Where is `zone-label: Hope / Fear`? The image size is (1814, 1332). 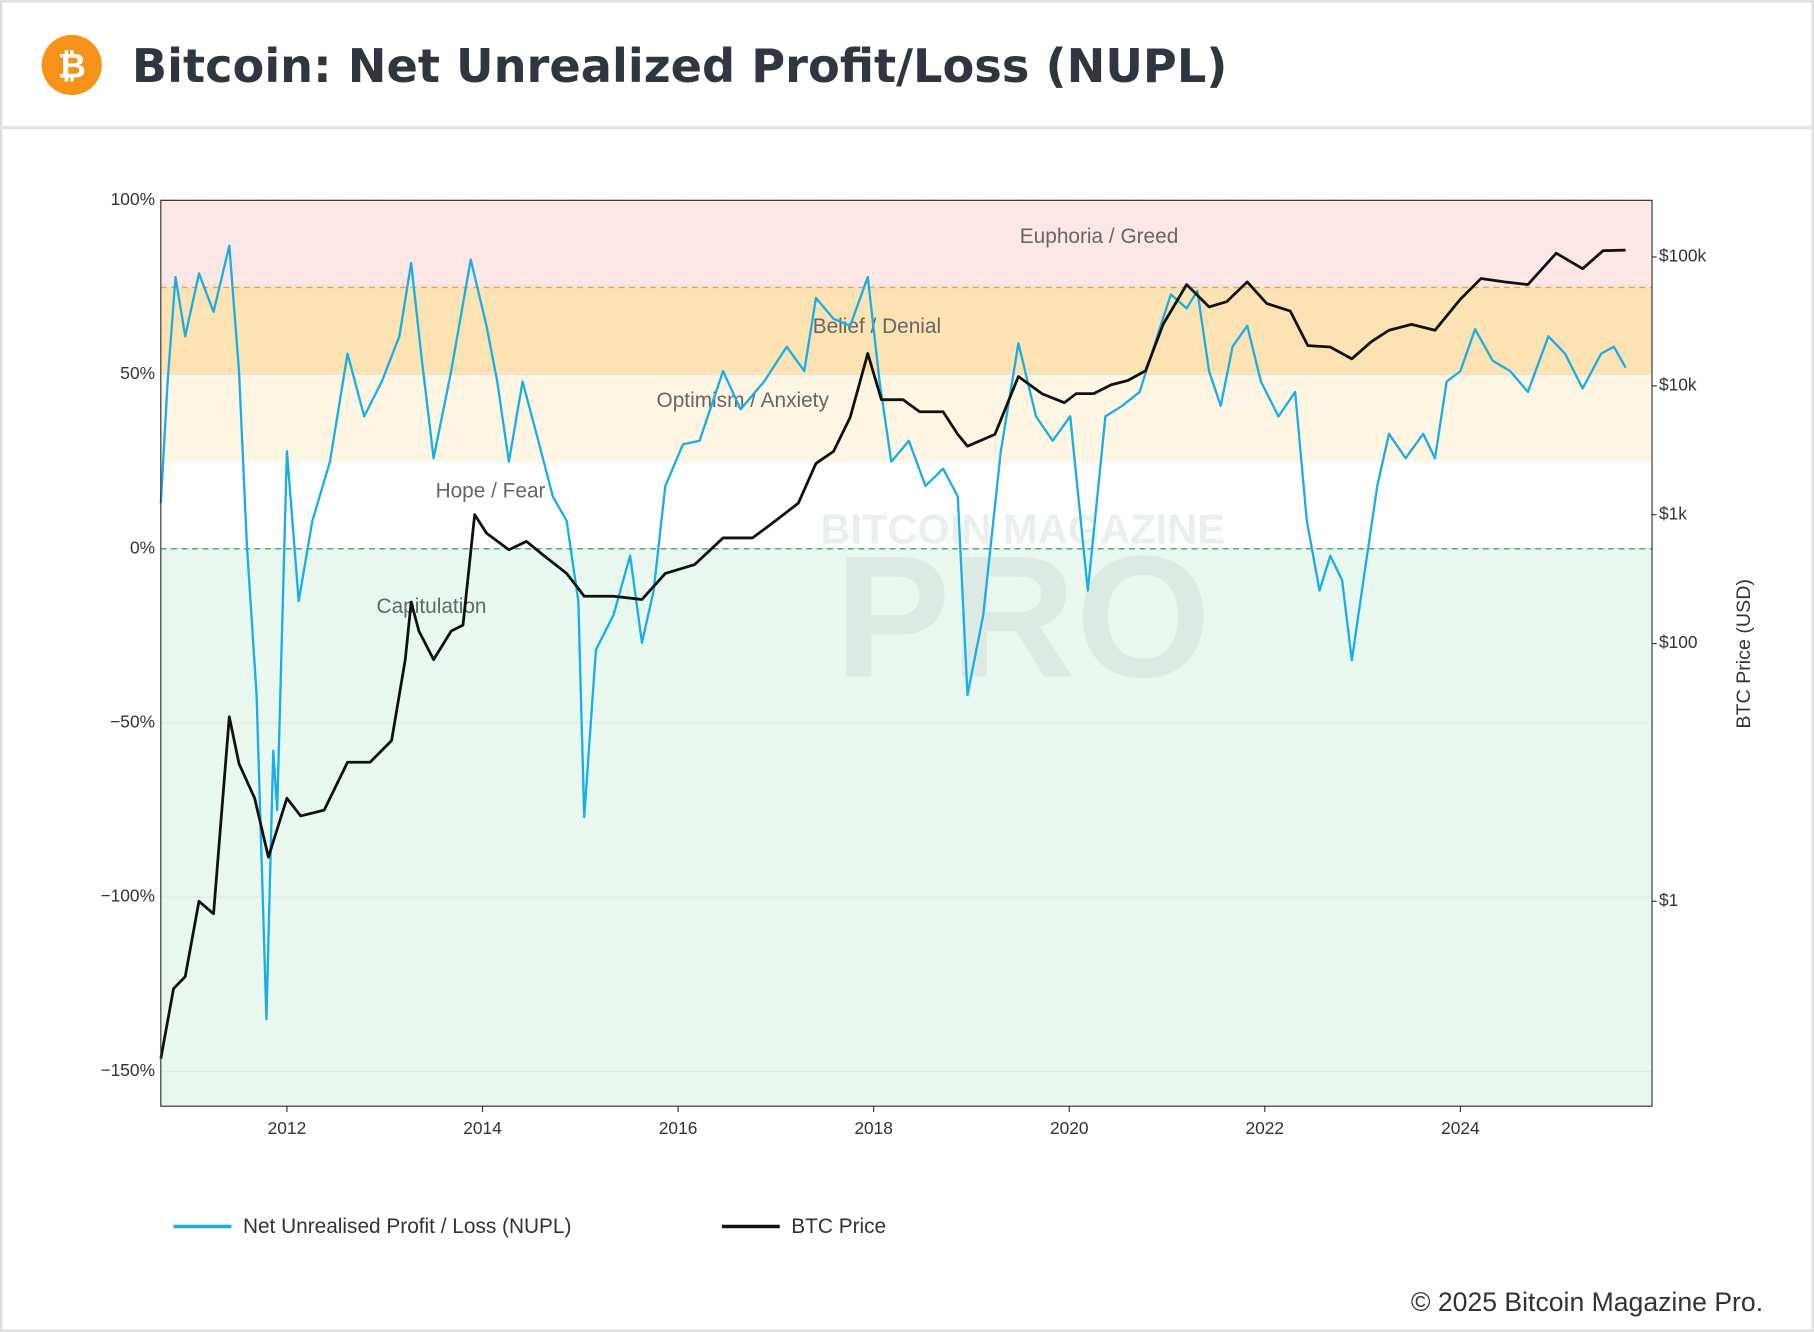
zone-label: Hope / Fear is located at coordinates (491, 490).